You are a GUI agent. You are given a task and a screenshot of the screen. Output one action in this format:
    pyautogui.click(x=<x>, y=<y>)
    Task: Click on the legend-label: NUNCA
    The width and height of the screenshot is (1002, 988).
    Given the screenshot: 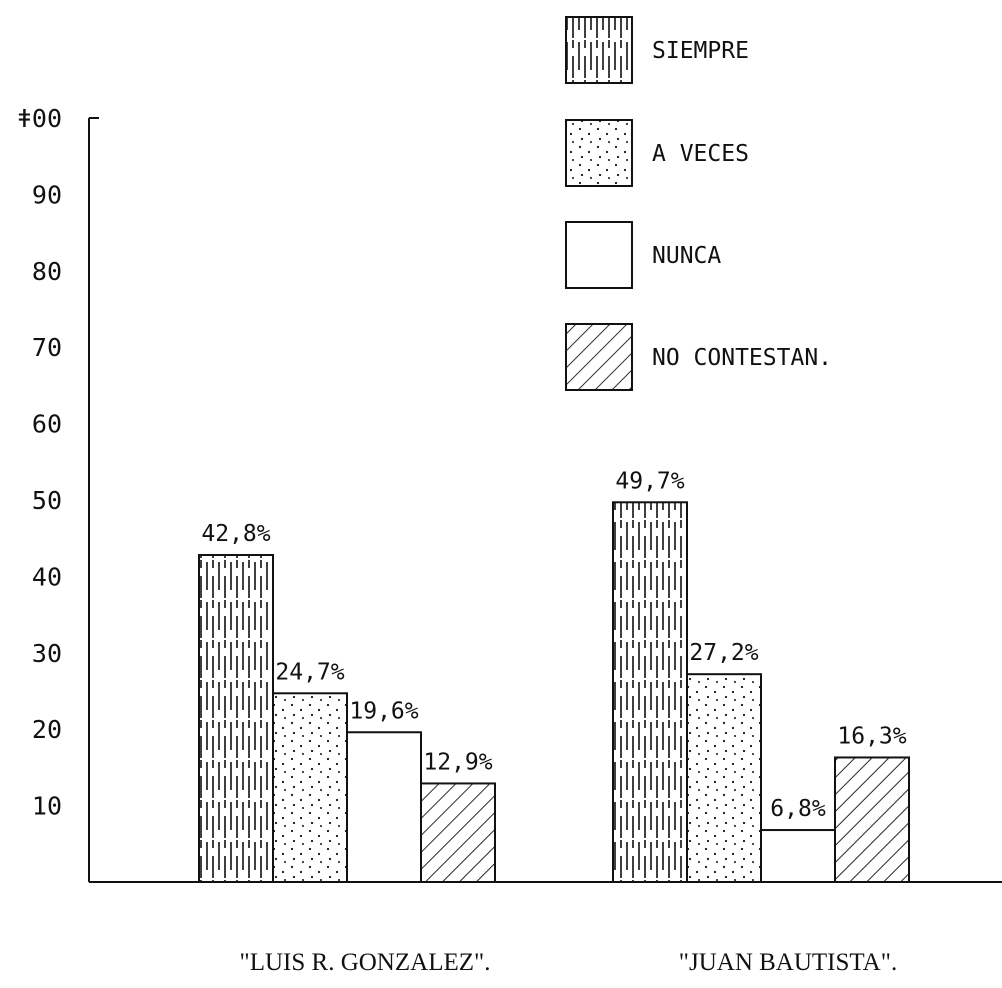 What is the action you would take?
    pyautogui.click(x=686, y=256)
    